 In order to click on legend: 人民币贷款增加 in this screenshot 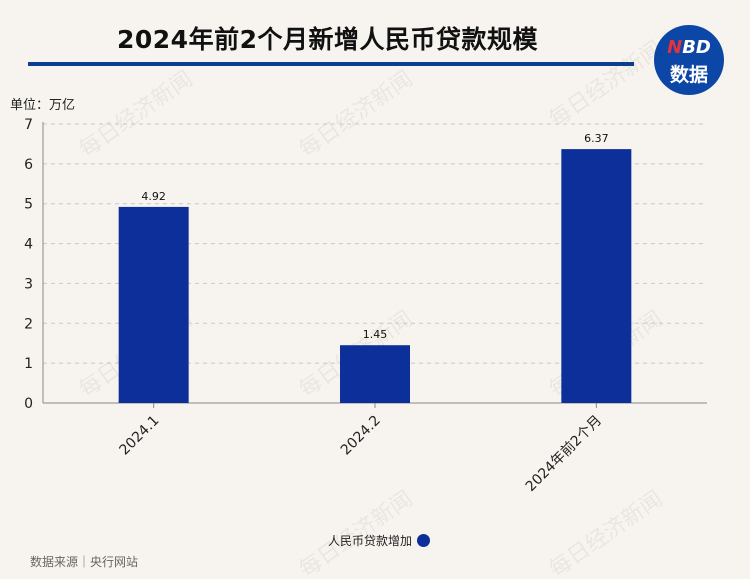, I will do `click(379, 540)`.